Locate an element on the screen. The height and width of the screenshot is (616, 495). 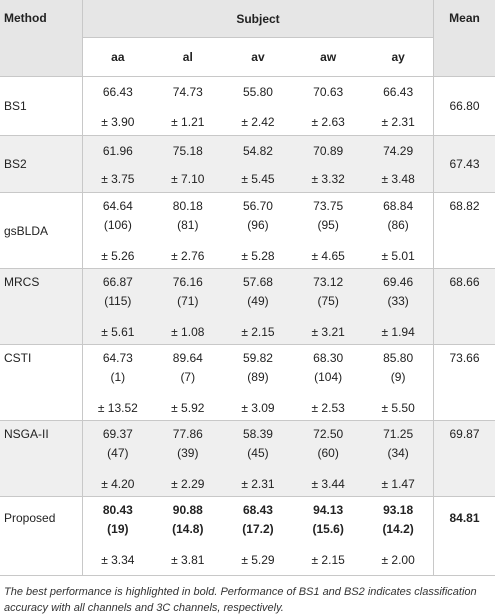
sd-cell: ± 2.00 is located at coordinates (398, 560).